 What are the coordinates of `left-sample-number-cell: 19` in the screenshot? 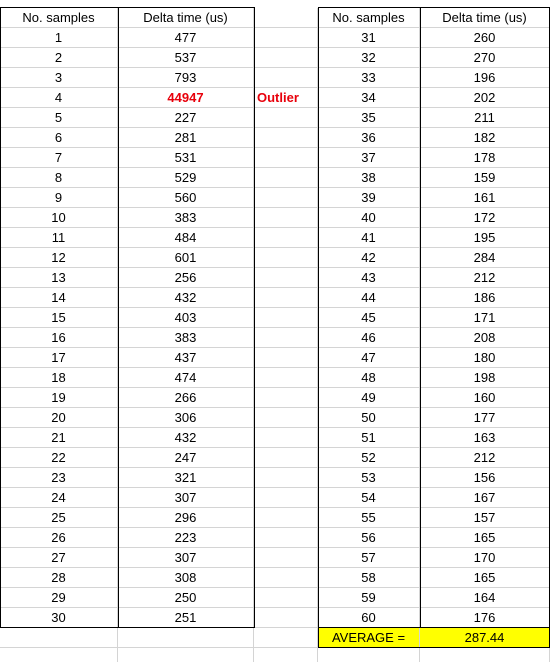 It's located at (59, 398).